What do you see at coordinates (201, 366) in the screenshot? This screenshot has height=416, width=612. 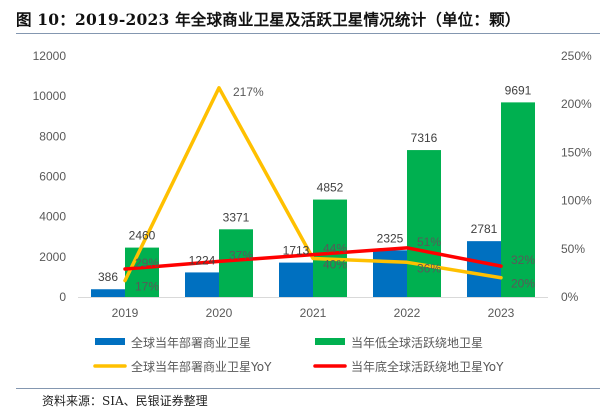 I see `legend-label: 全球当年部署商业卫星YoY` at bounding box center [201, 366].